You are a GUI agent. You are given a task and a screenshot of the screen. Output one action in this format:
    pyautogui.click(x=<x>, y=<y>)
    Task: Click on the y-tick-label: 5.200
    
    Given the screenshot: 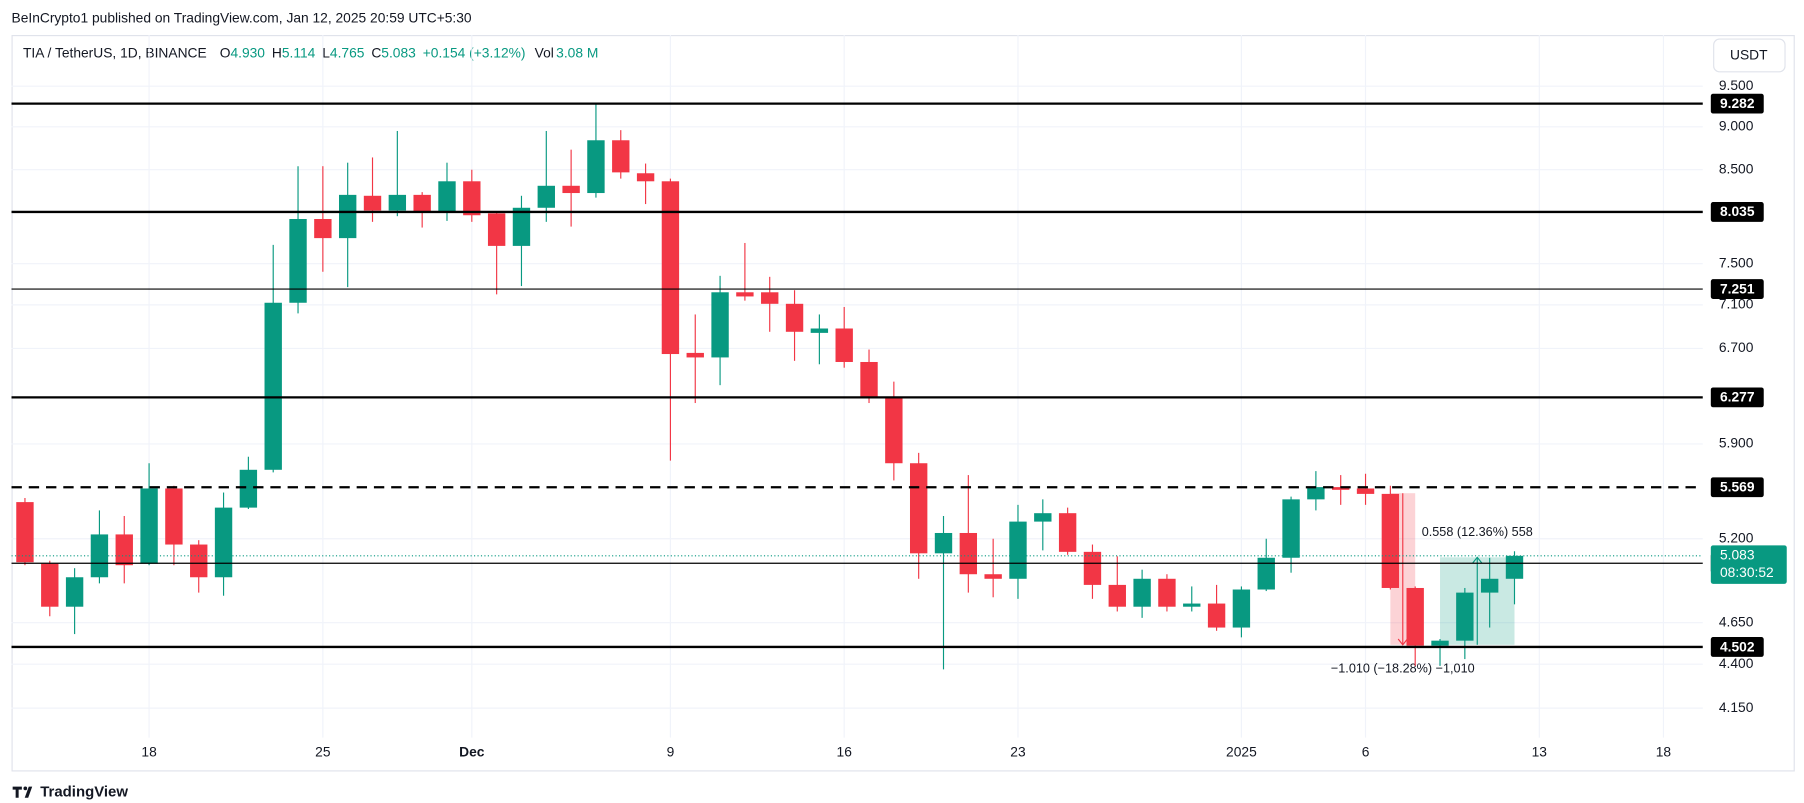 What is the action you would take?
    pyautogui.click(x=1736, y=537)
    